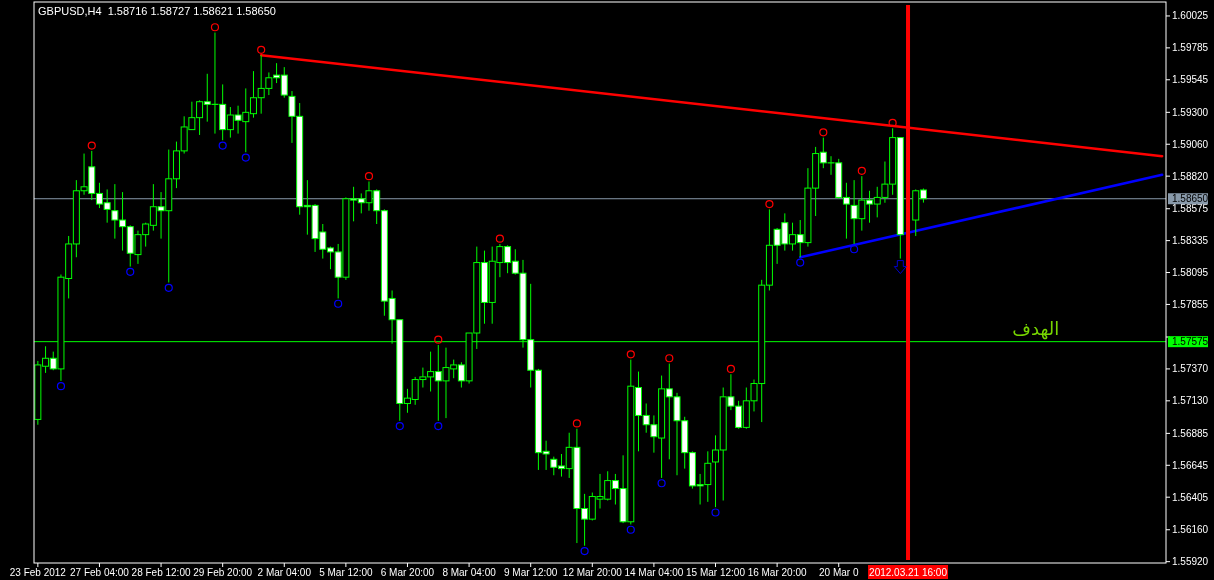 This screenshot has height=580, width=1214. What do you see at coordinates (1190, 241) in the screenshot?
I see `y-tick-label: 1.58335` at bounding box center [1190, 241].